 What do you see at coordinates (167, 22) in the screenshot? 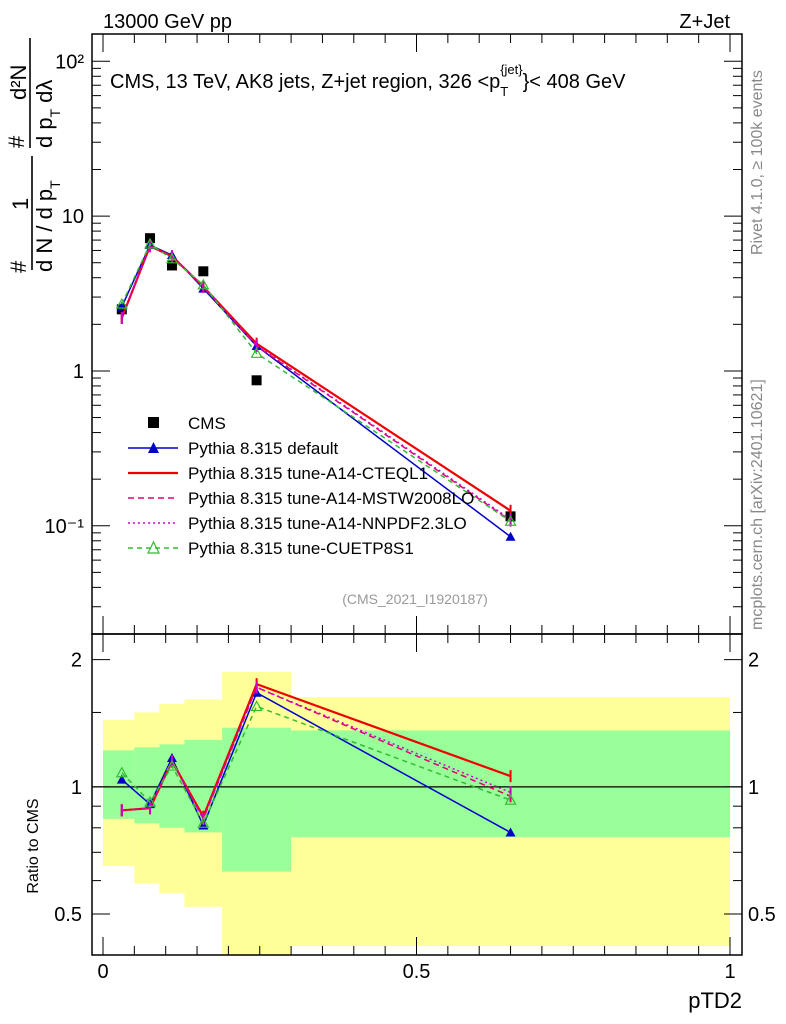
I see `header-left: 13000 GeV pp` at bounding box center [167, 22].